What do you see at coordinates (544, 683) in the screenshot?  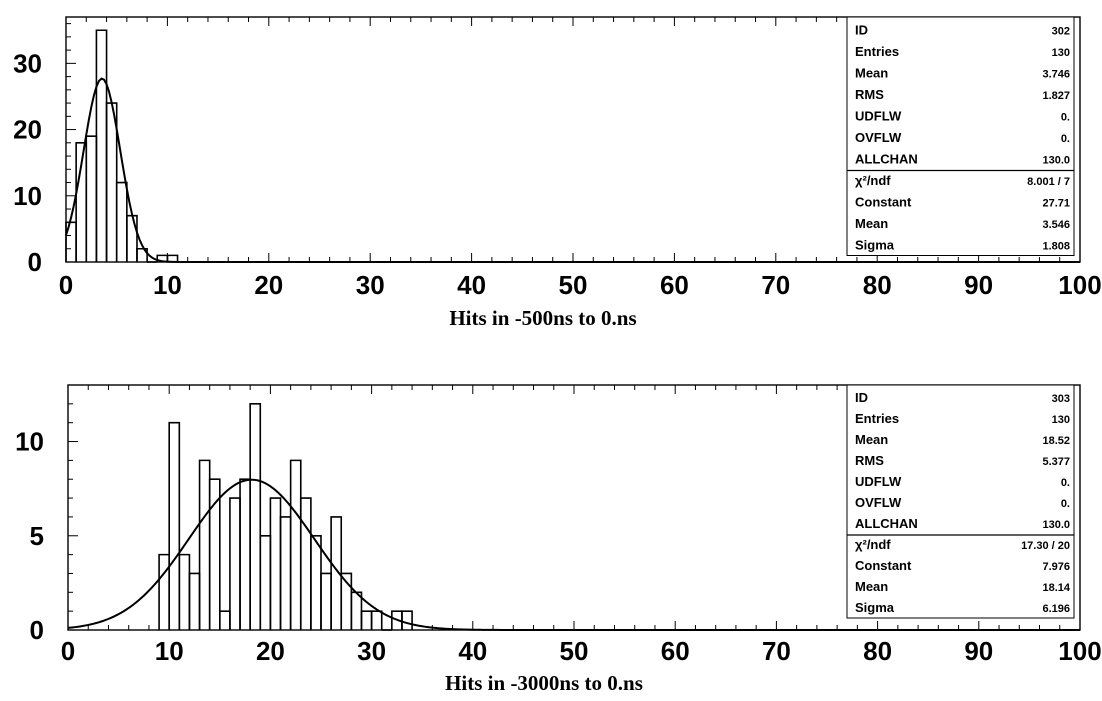 I see `x-axis-label: Hits in -3000ns to 0.ns` at bounding box center [544, 683].